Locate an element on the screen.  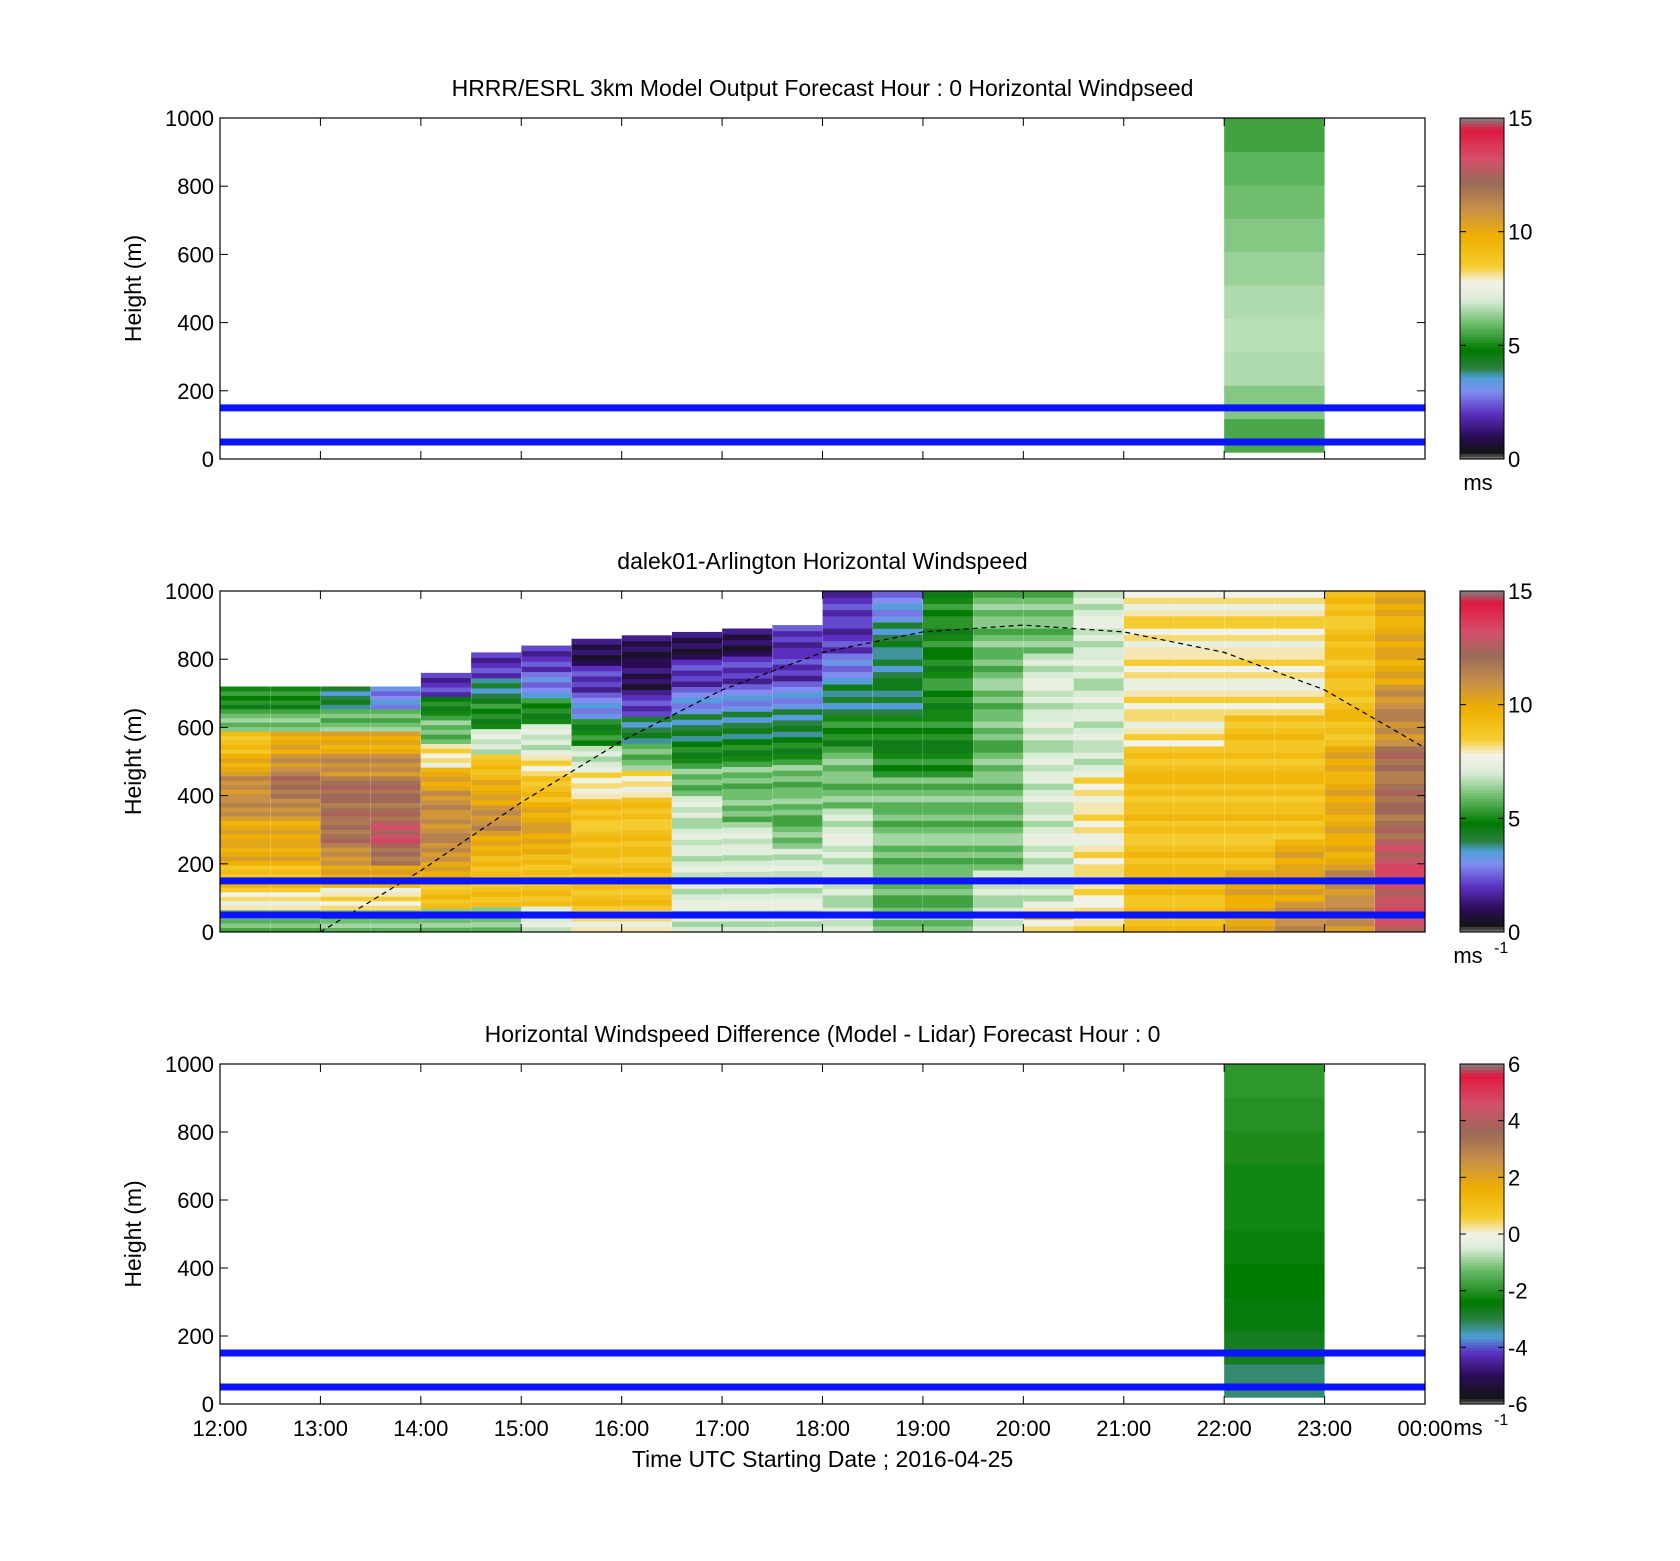
colorbar-tick-label: 6 is located at coordinates (1514, 1064).